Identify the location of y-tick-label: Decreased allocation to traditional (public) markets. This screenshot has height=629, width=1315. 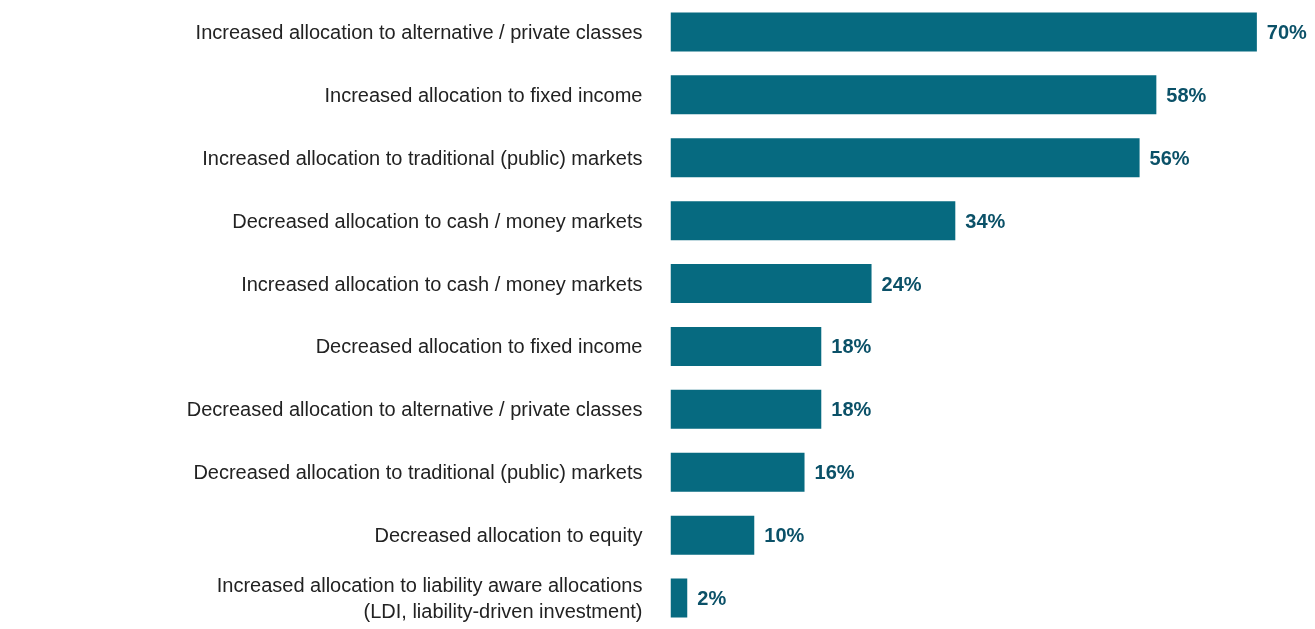
(418, 472).